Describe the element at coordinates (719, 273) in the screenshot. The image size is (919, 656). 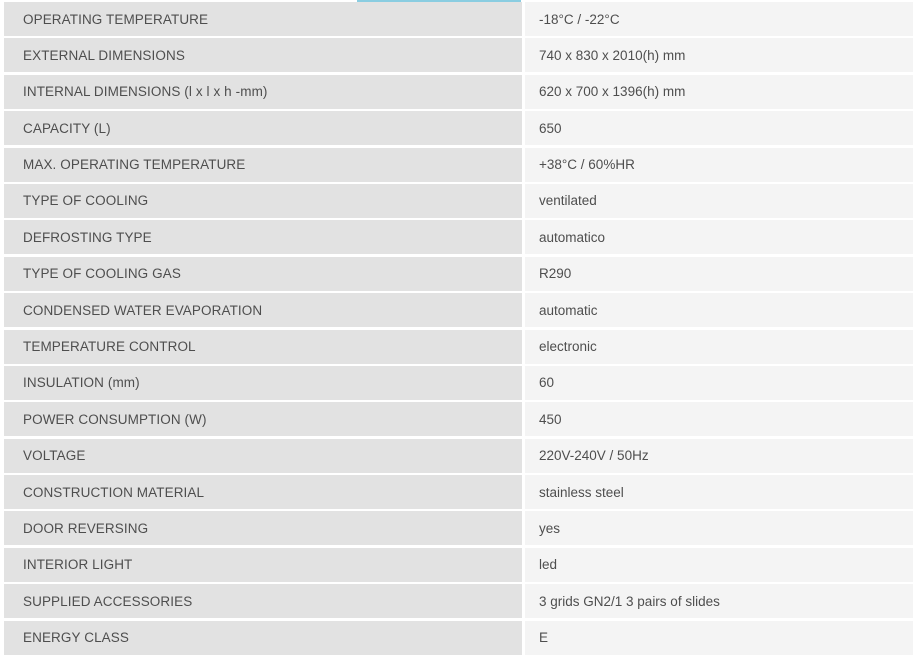
I see `spec-value-cell: R290` at that location.